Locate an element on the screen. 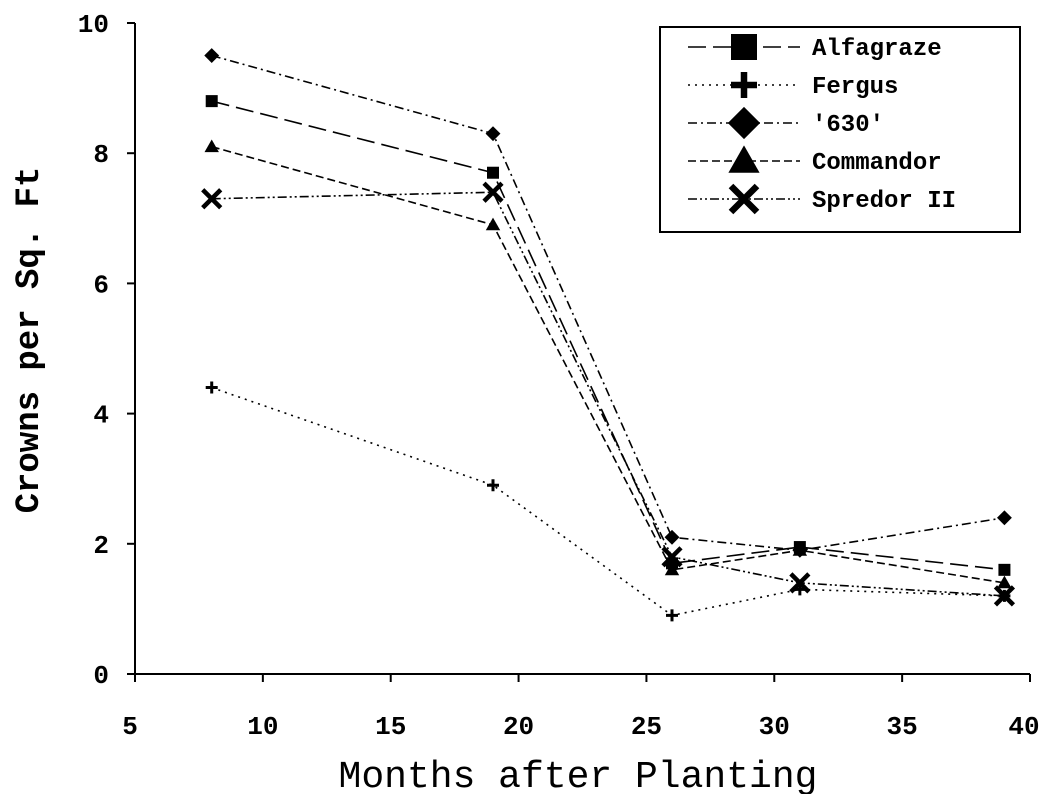 The width and height of the screenshot is (1044, 794). legend-entry: Fergus is located at coordinates (793, 86).